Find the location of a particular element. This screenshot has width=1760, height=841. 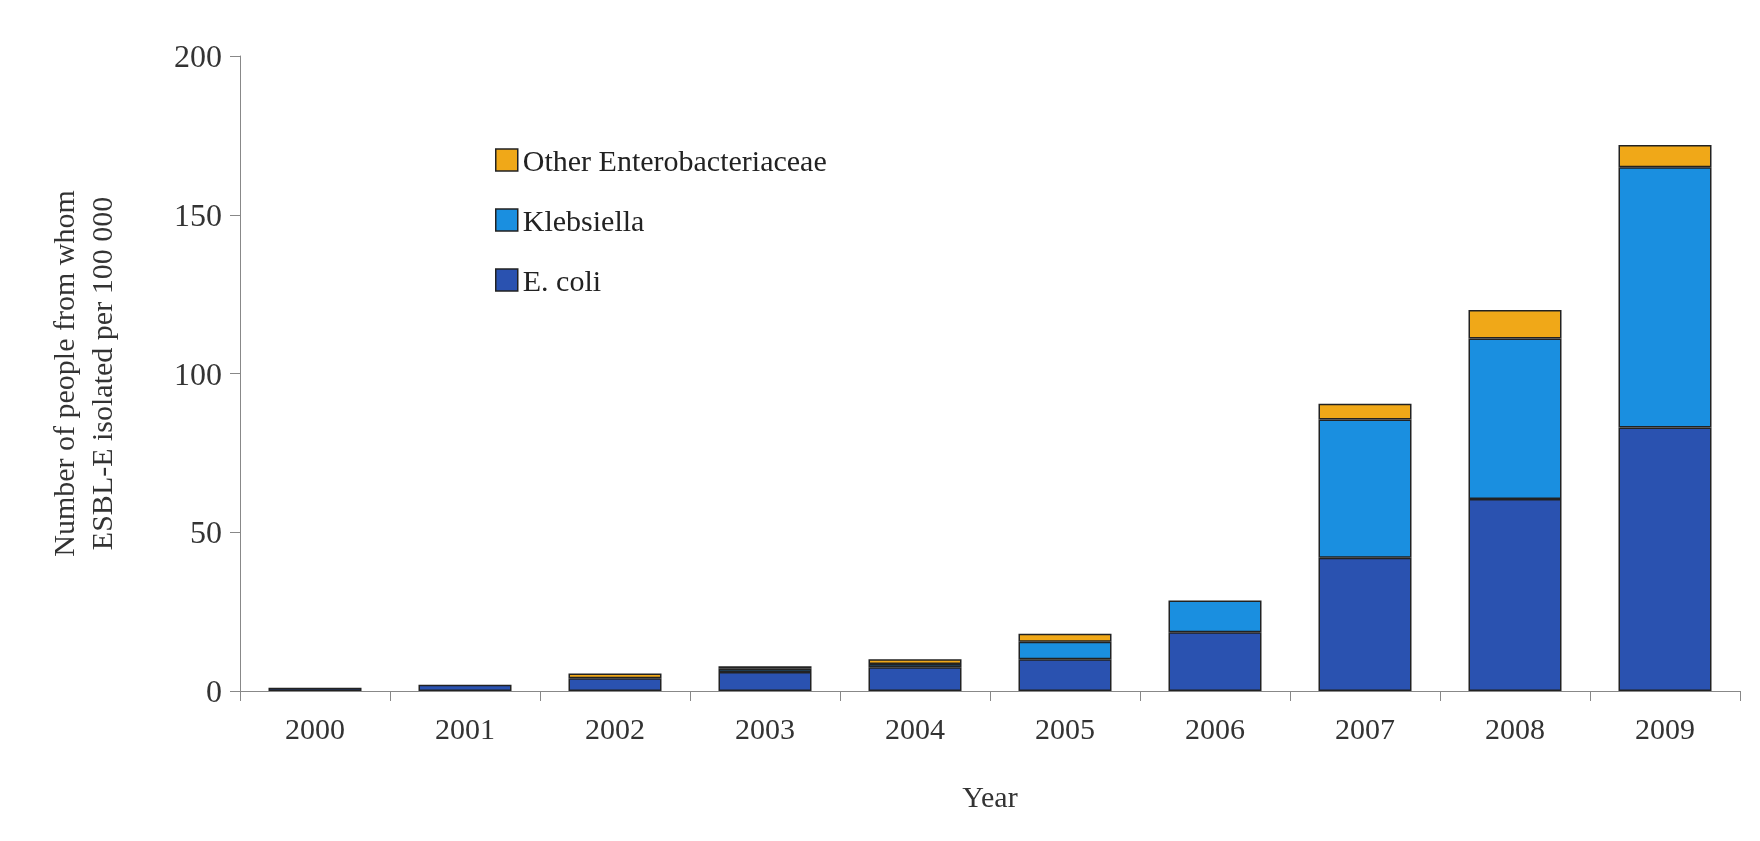

legend-label: Klebsiella is located at coordinates (583, 220).